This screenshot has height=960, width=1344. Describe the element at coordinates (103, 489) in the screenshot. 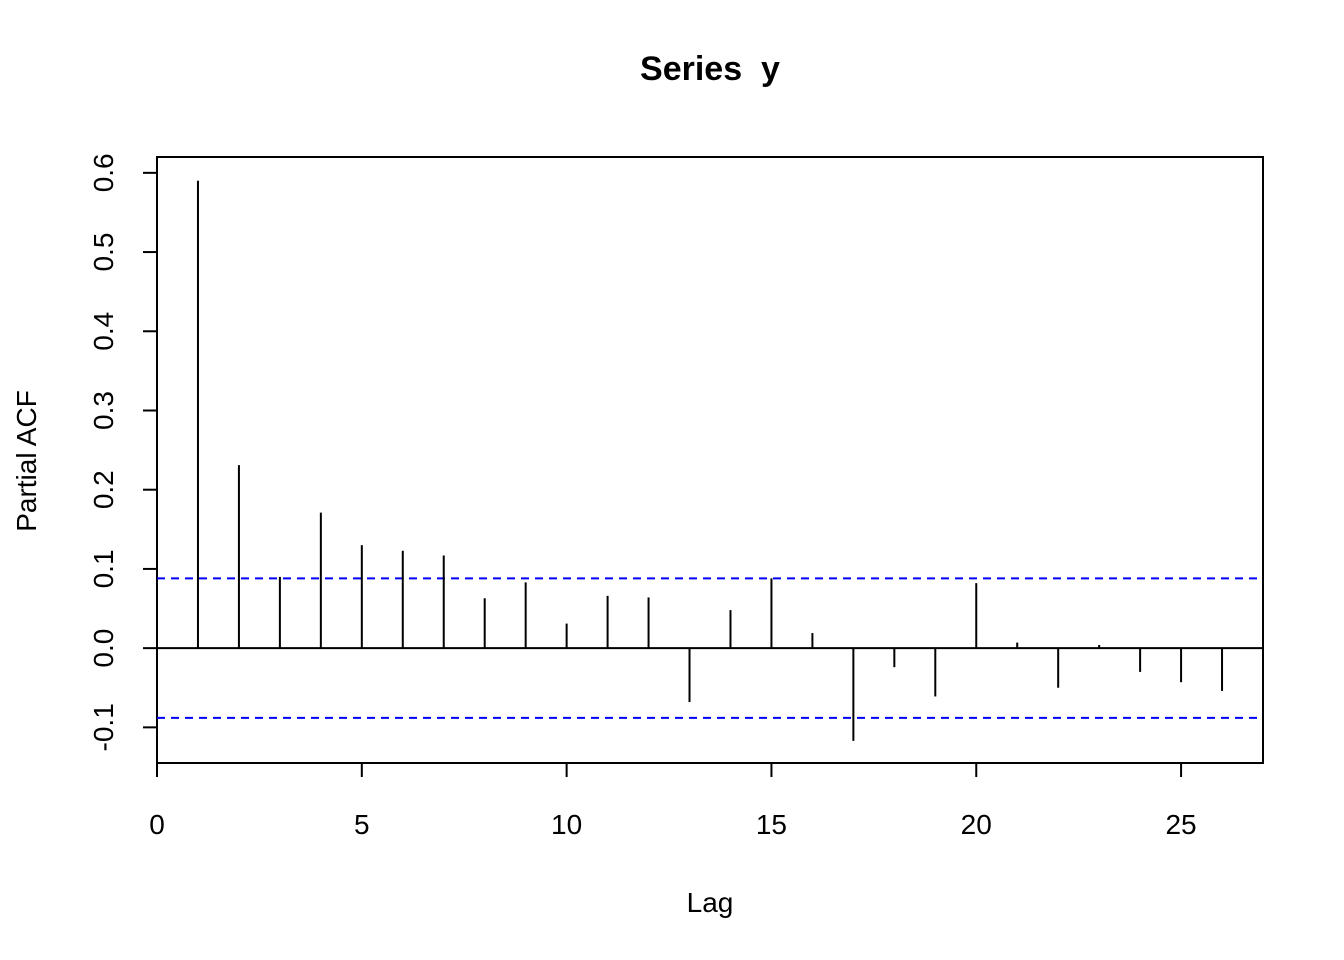

I see `y-tick-label: 0.2` at that location.